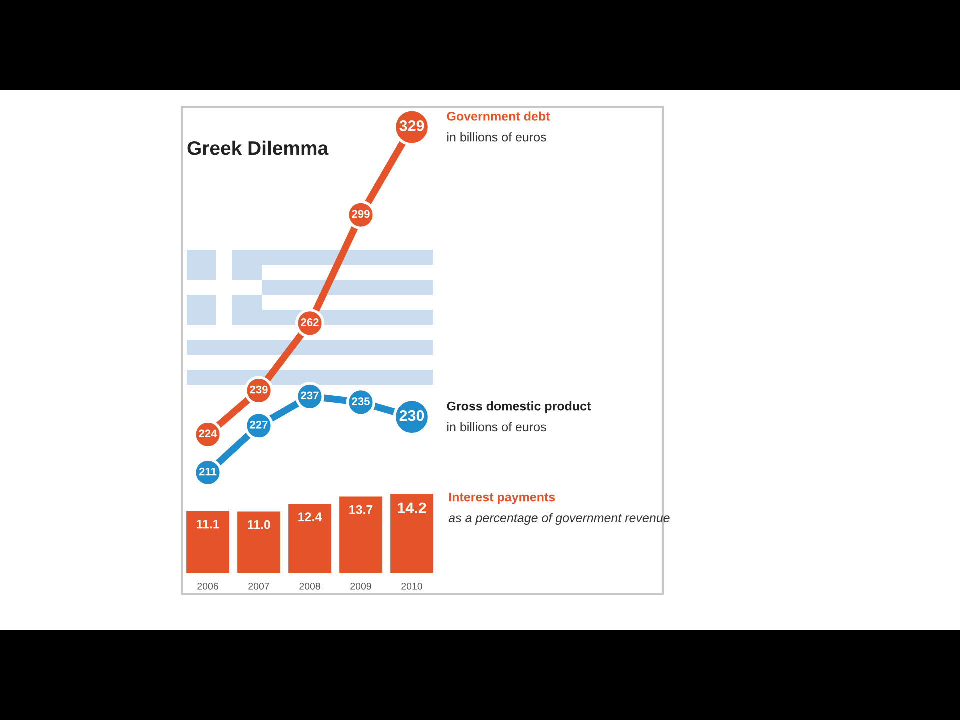  Describe the element at coordinates (502, 498) in the screenshot. I see `series-label: Interest payments` at that location.